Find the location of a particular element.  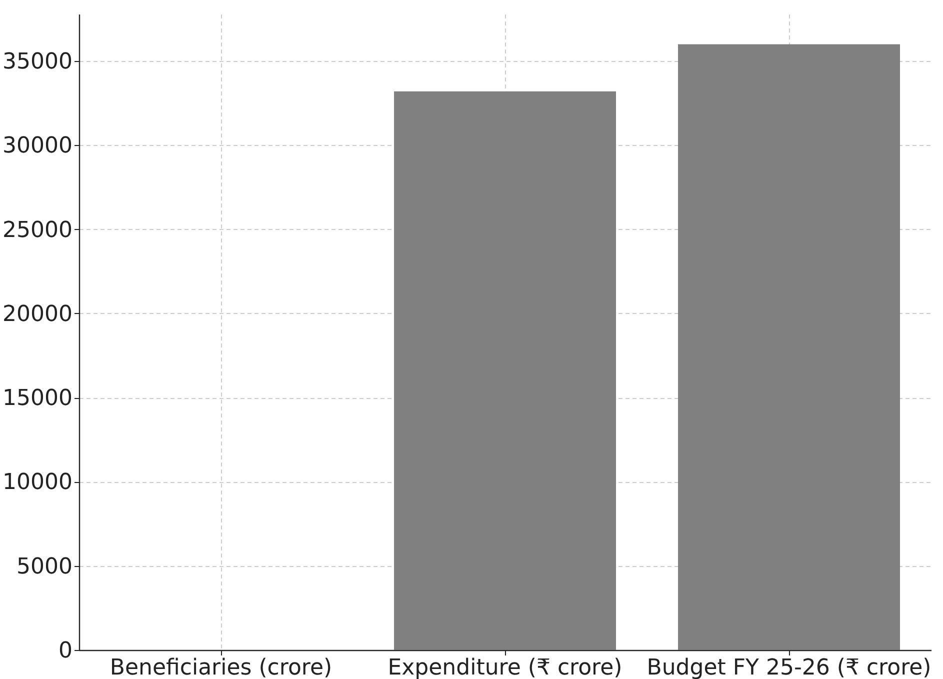

y-tick-label: 10000 is located at coordinates (37, 483).